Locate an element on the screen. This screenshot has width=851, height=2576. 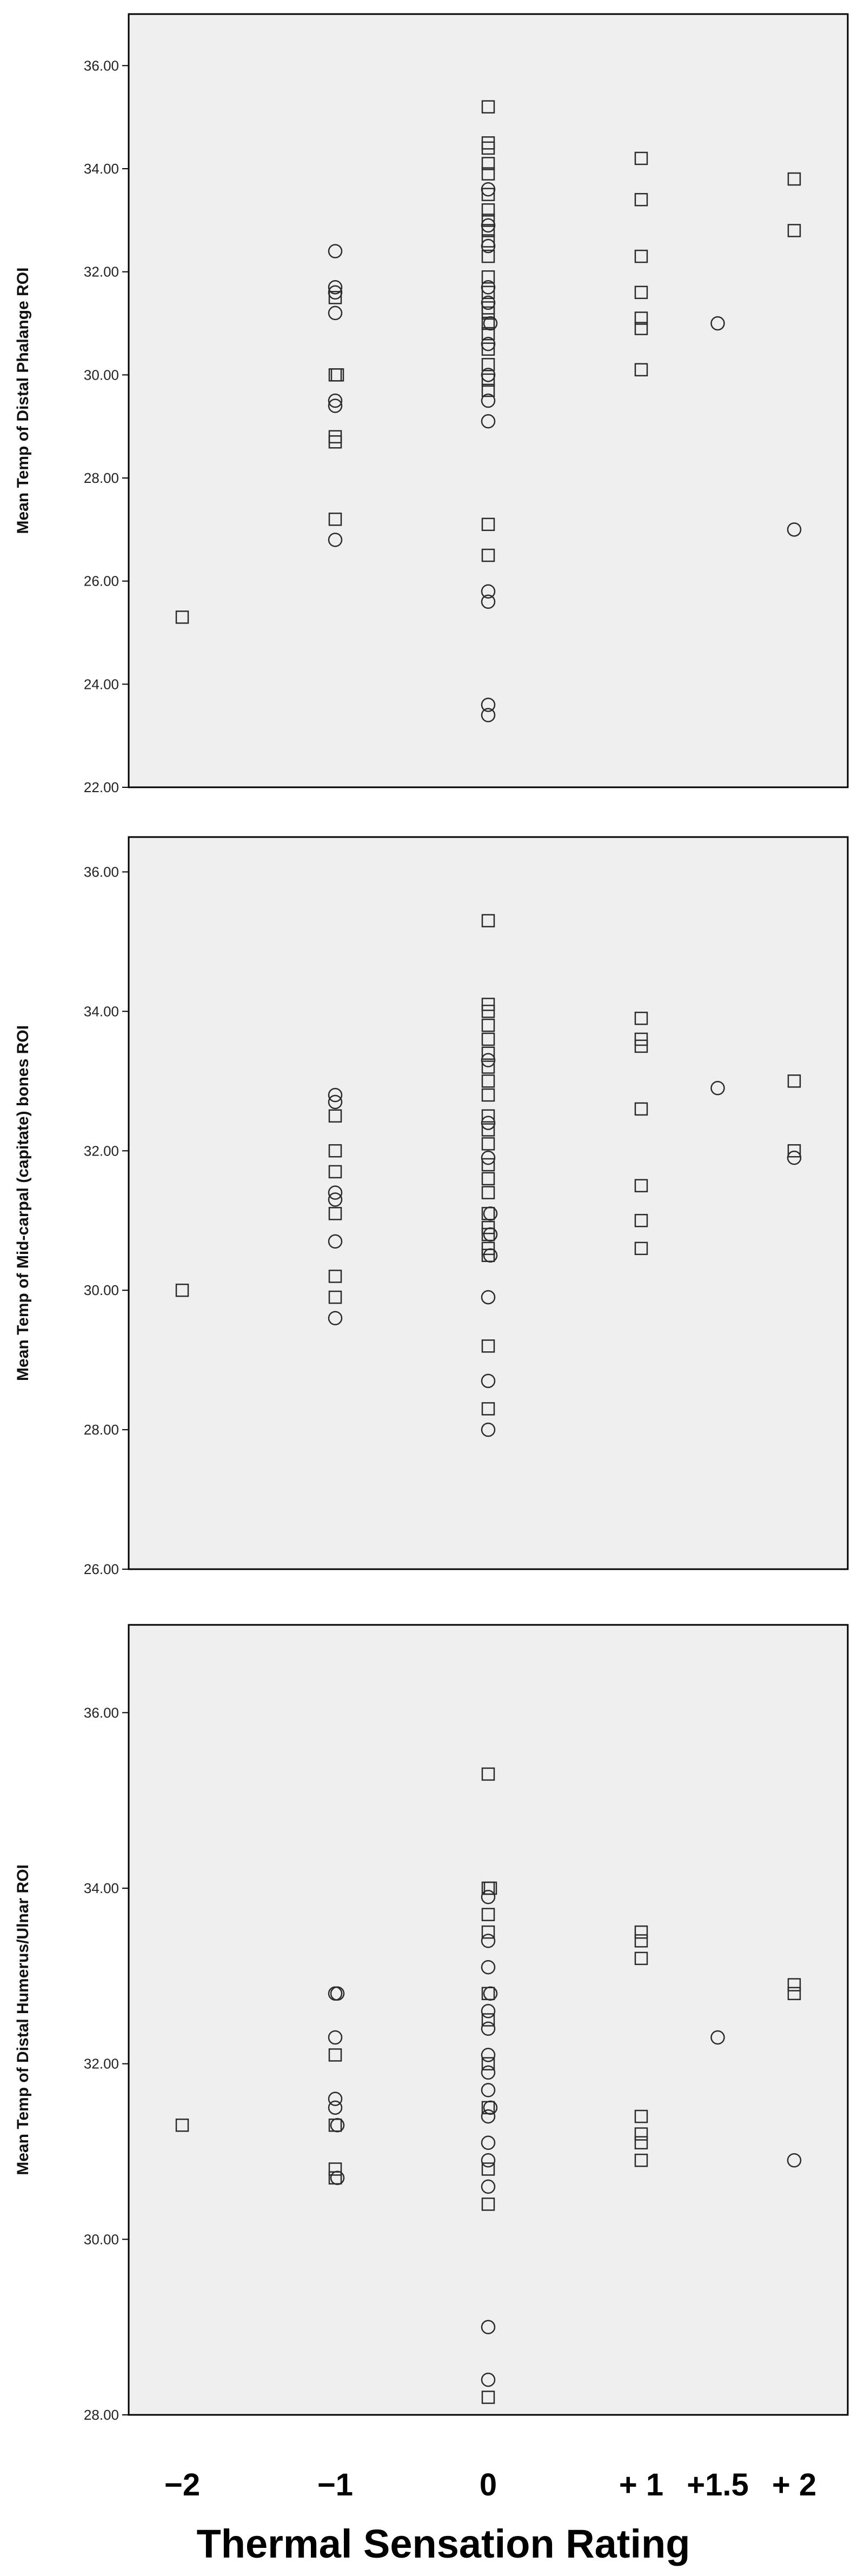
x-tick-label: + 1 is located at coordinates (641, 2484).